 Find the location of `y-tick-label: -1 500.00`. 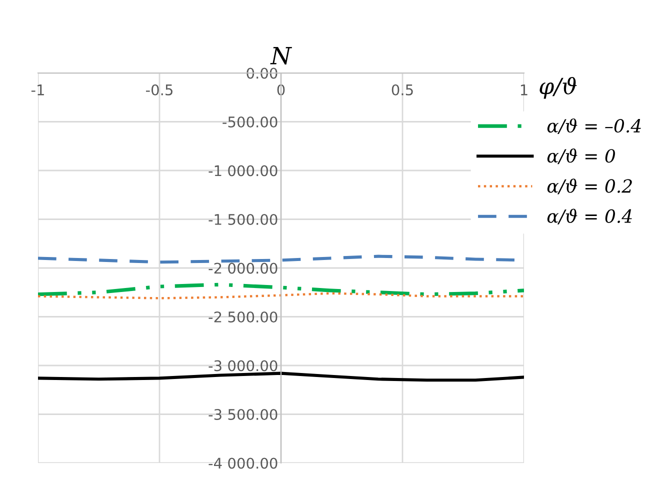

y-tick-label: -1 500.00 is located at coordinates (243, 219).